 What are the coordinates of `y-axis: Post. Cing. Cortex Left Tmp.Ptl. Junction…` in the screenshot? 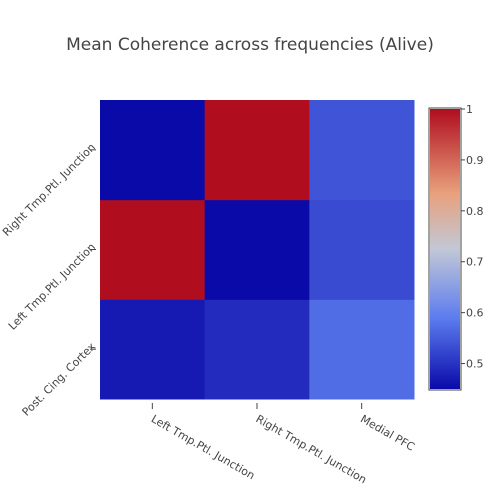 It's located at (49, 280).